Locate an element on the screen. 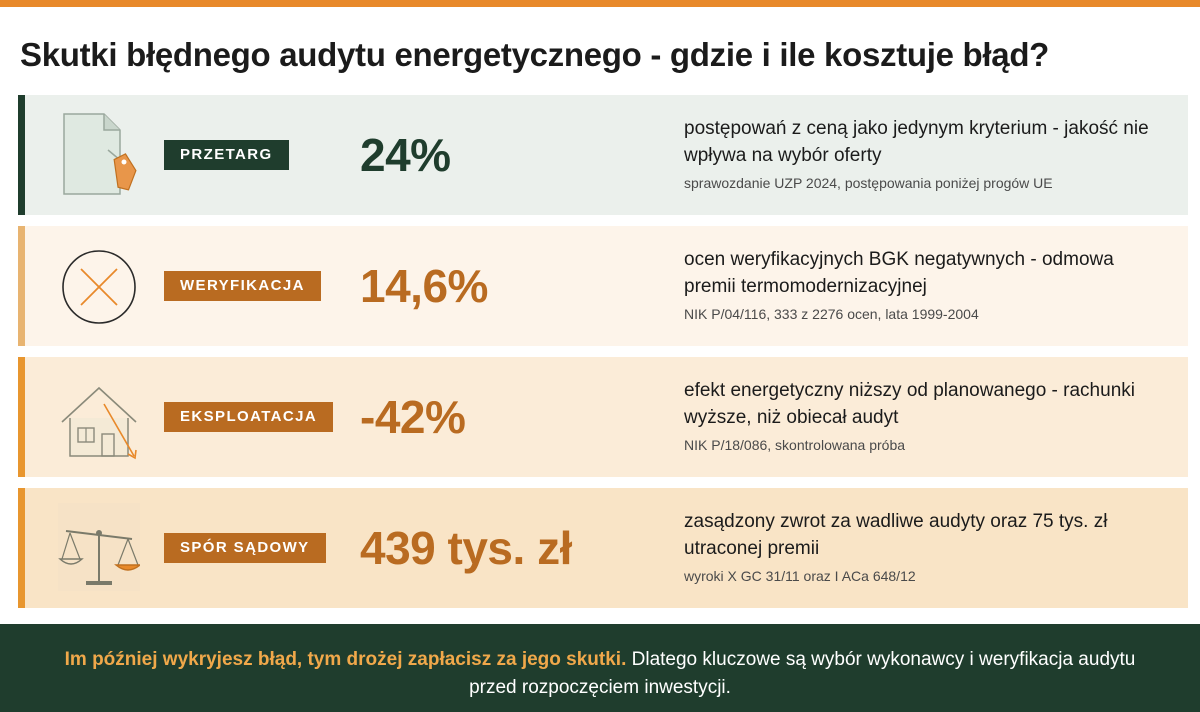 This screenshot has height=712, width=1200. tag-label: WERYFIKACJA is located at coordinates (242, 286).